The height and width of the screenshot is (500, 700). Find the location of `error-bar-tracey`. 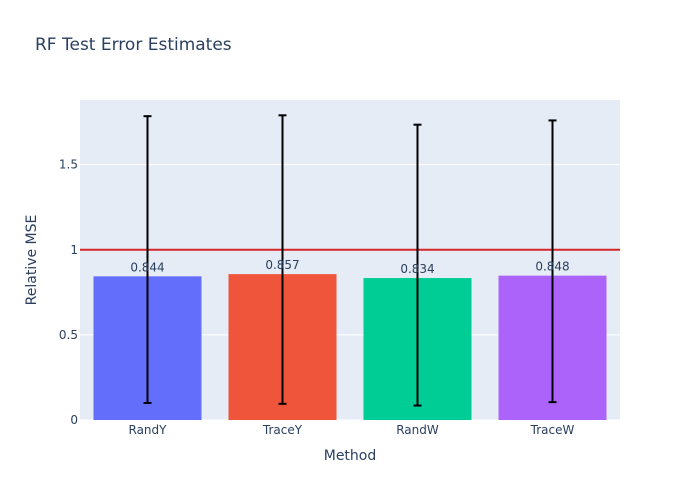

error-bar-tracey is located at coordinates (282, 259).